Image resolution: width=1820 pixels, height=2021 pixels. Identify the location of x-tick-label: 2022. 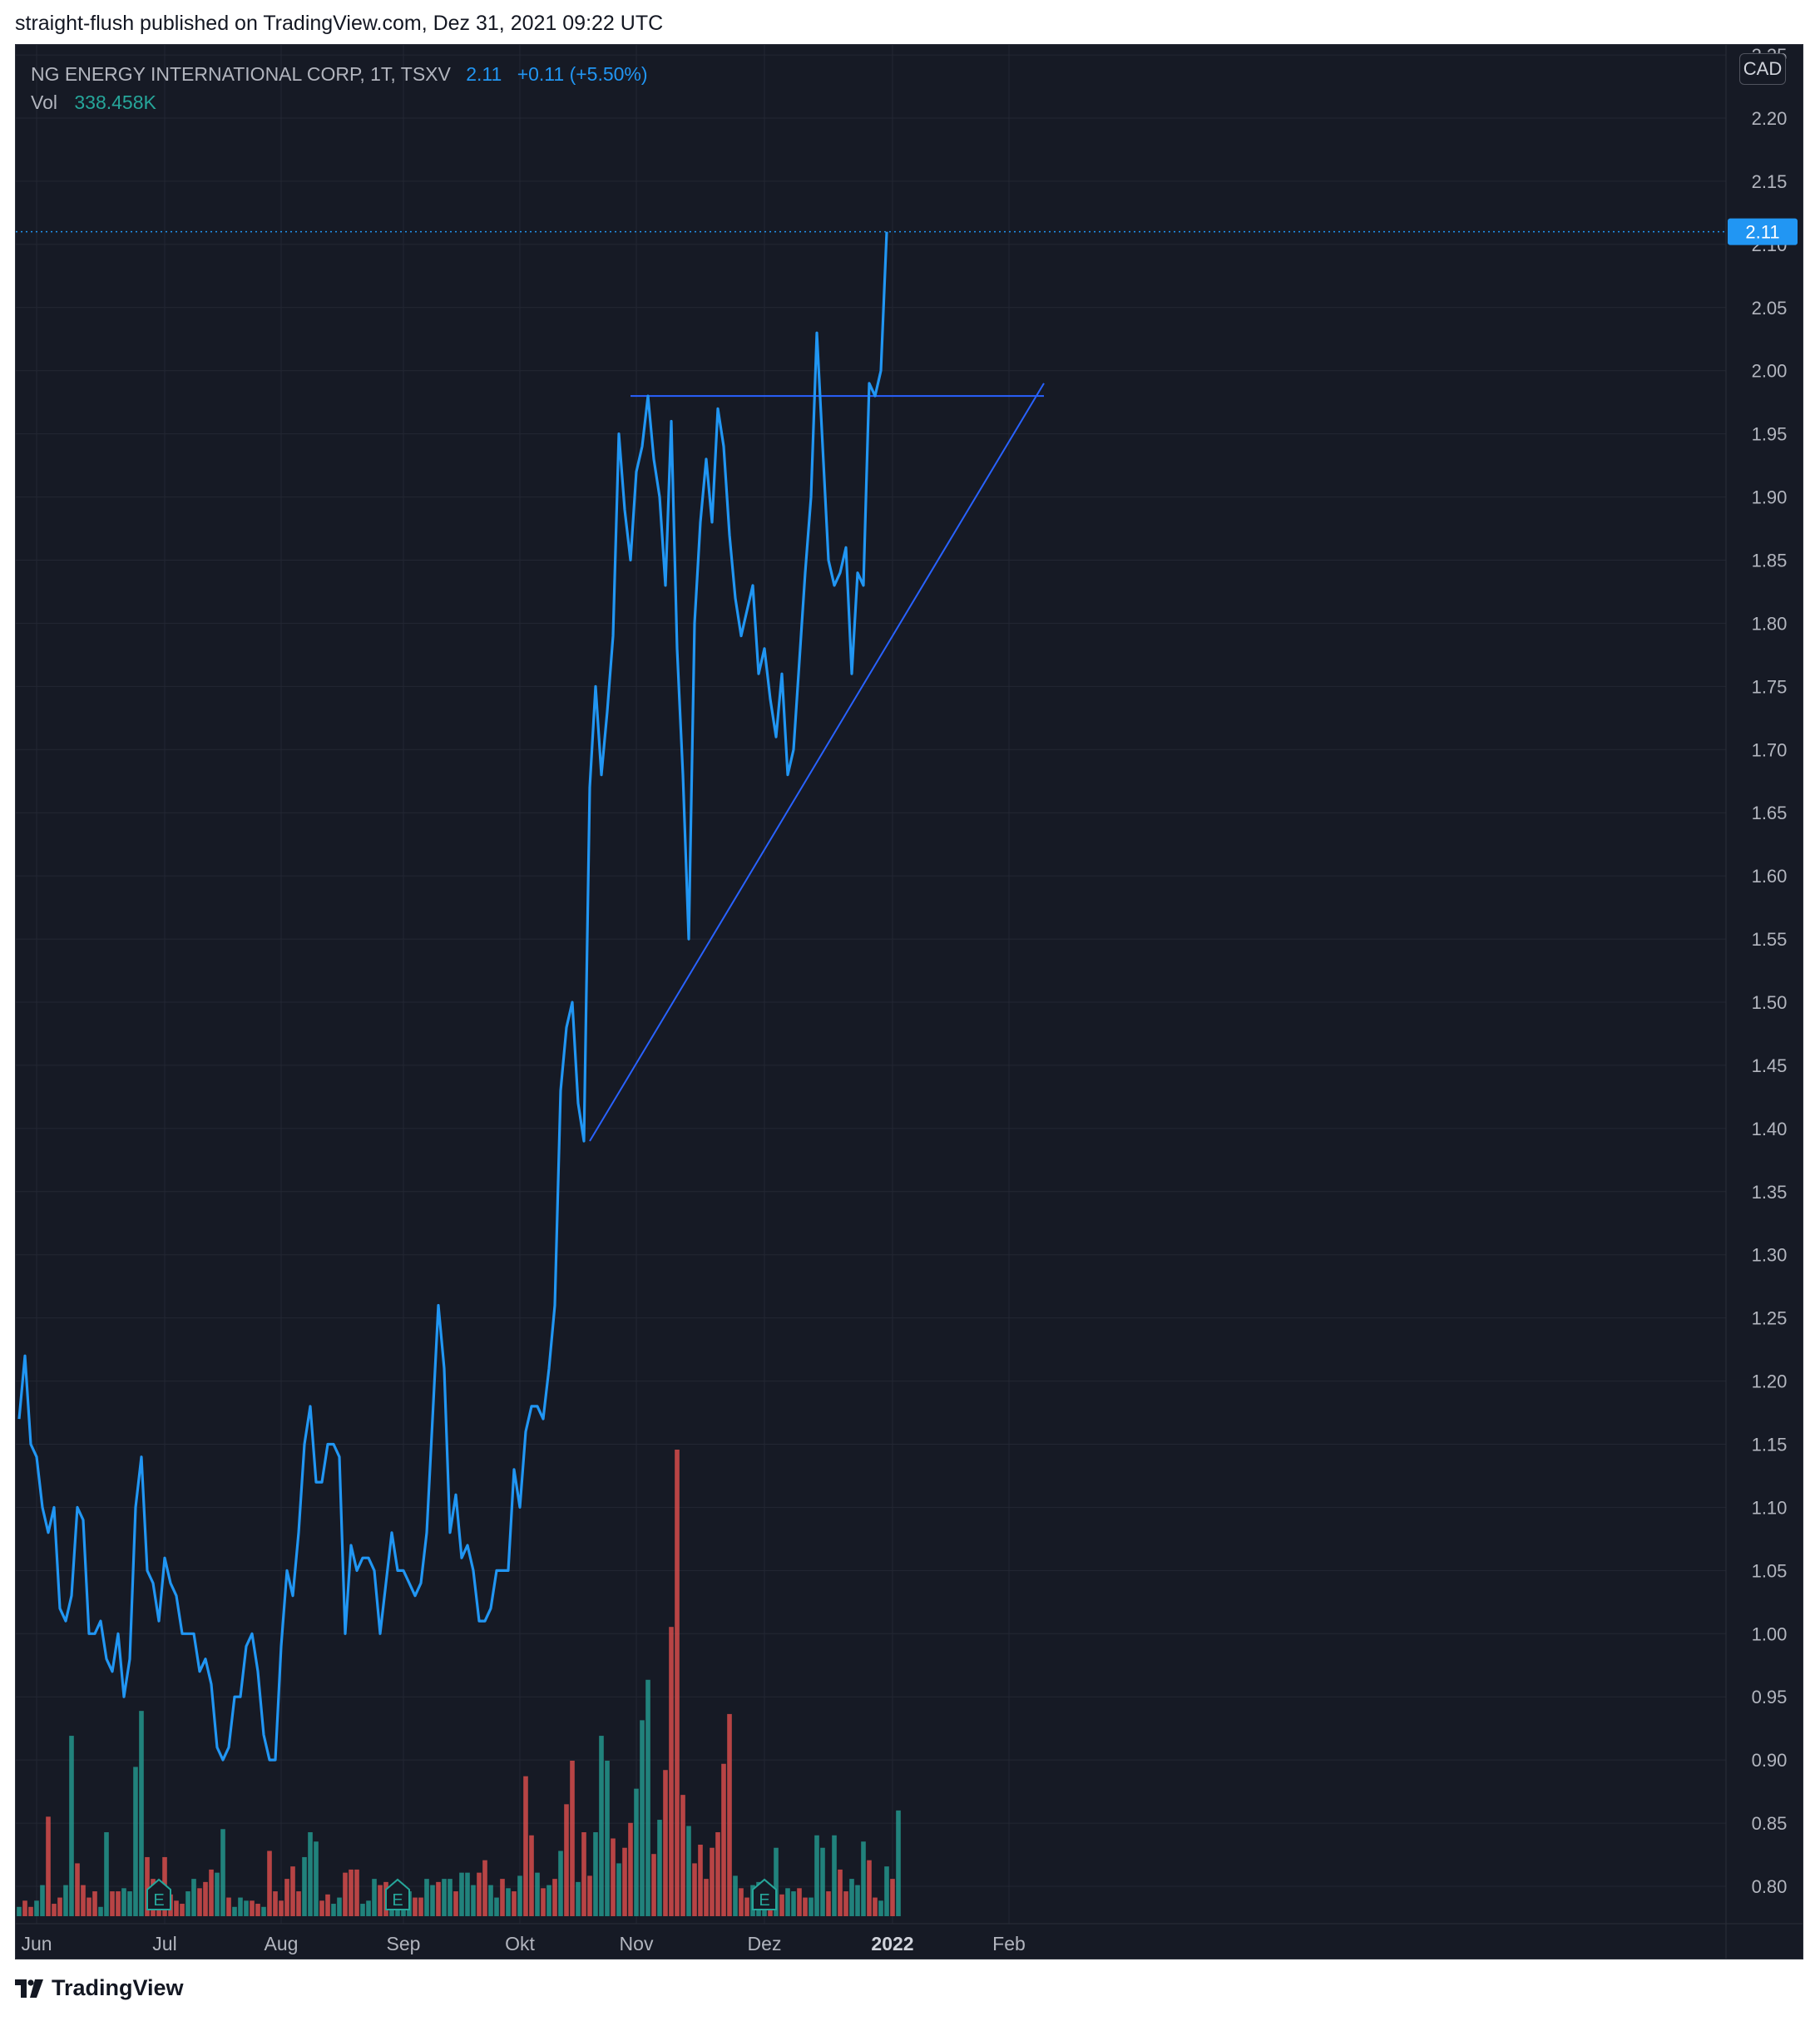
(892, 1943).